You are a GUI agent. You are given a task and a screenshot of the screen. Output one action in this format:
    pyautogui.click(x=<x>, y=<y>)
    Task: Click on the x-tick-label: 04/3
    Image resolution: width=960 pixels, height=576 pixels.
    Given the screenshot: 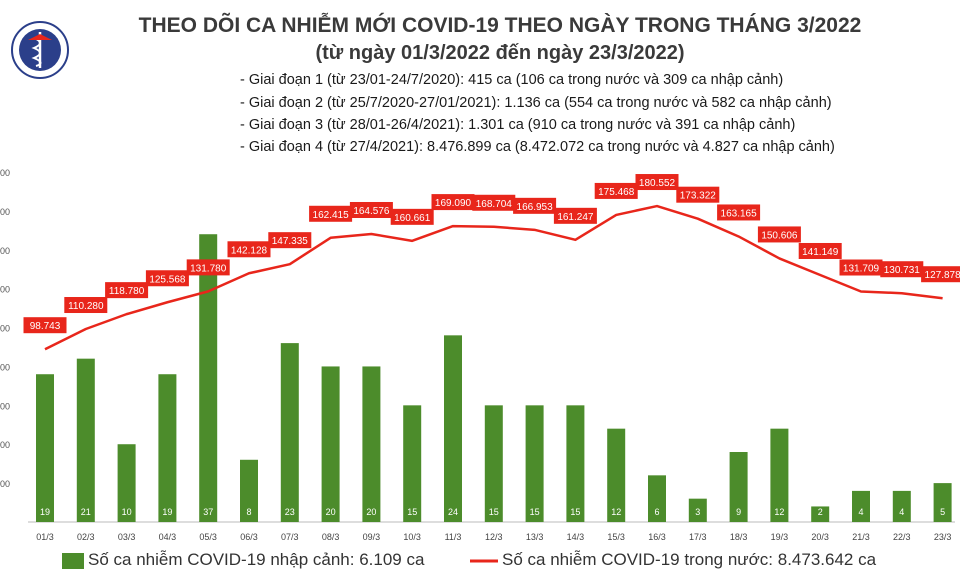 What is the action you would take?
    pyautogui.click(x=168, y=537)
    